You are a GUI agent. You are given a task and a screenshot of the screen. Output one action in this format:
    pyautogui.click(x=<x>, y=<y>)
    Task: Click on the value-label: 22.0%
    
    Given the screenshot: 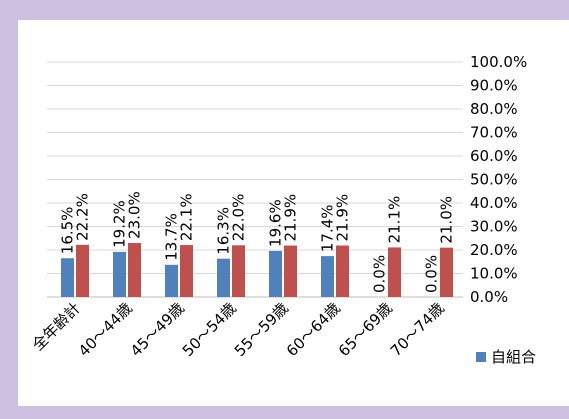 What is the action you would take?
    pyautogui.click(x=239, y=218)
    